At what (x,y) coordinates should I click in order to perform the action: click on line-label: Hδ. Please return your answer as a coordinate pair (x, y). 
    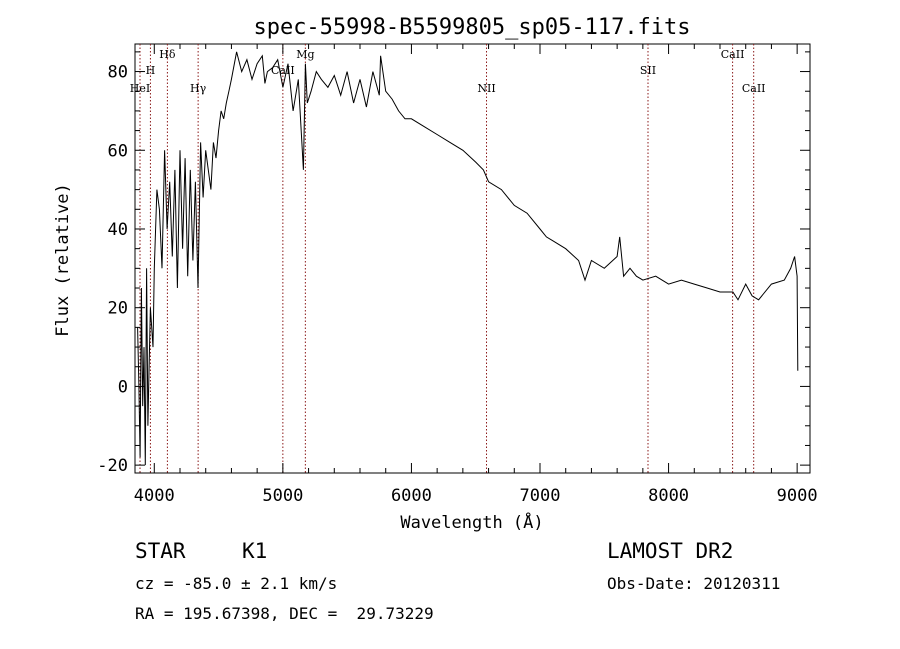
    Looking at the image, I should click on (167, 54).